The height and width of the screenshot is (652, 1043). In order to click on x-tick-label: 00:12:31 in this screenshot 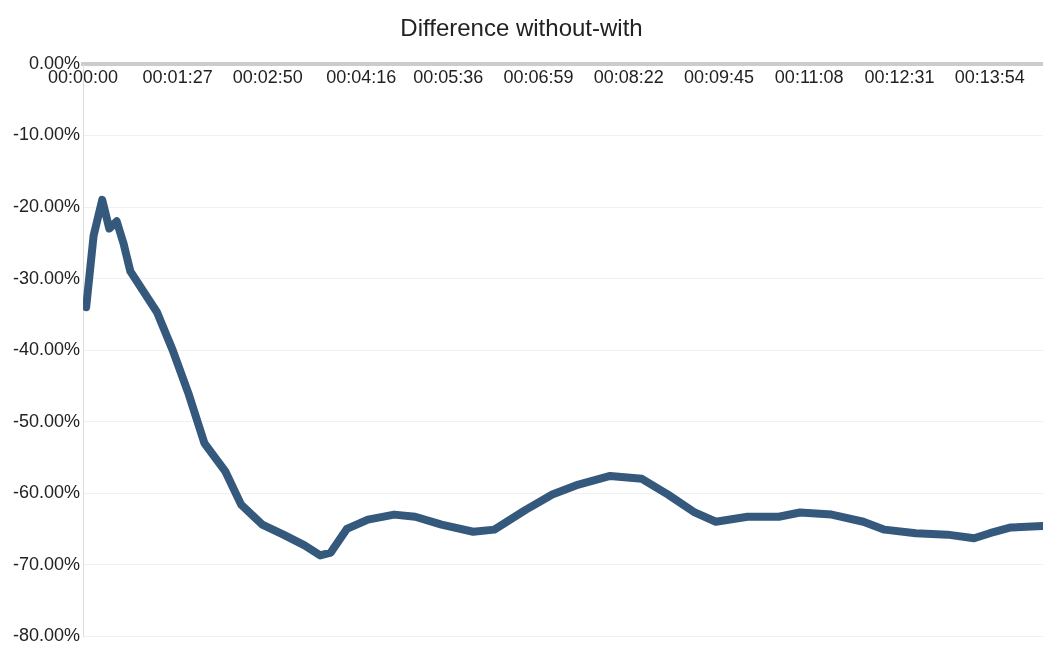, I will do `click(899, 76)`.